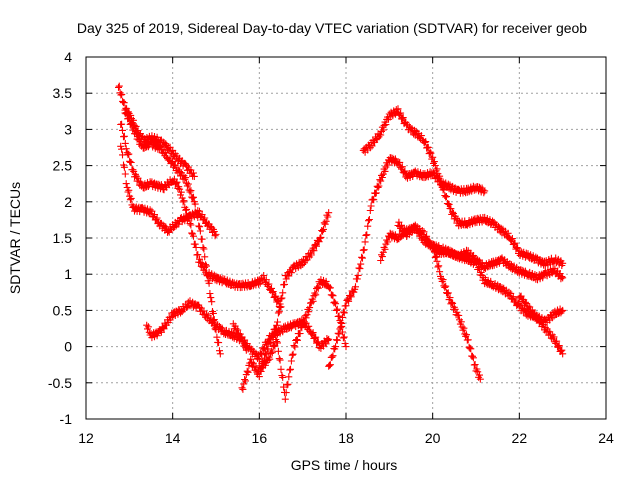 Image resolution: width=640 pixels, height=480 pixels. What do you see at coordinates (173, 438) in the screenshot?
I see `x-tick-label: 14` at bounding box center [173, 438].